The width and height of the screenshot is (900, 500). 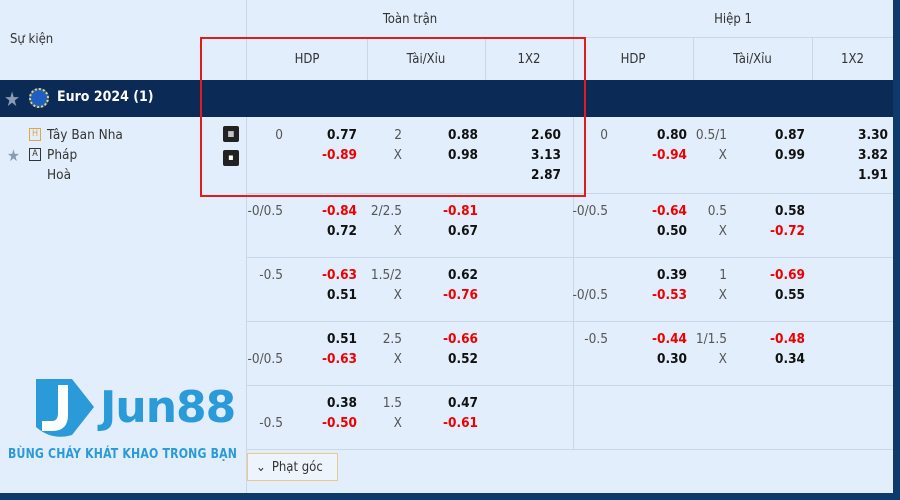 What do you see at coordinates (386, 211) in the screenshot?
I see `ft-total-line: 2/2.5` at bounding box center [386, 211].